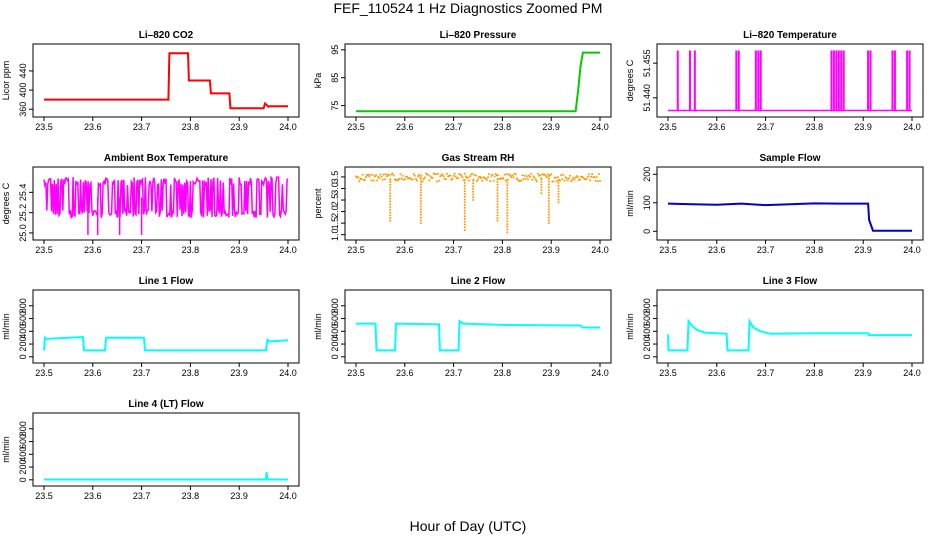 Image resolution: width=936 pixels, height=540 pixels. Describe the element at coordinates (335, 188) in the screenshot. I see `y-tick-label: 3.0` at that location.